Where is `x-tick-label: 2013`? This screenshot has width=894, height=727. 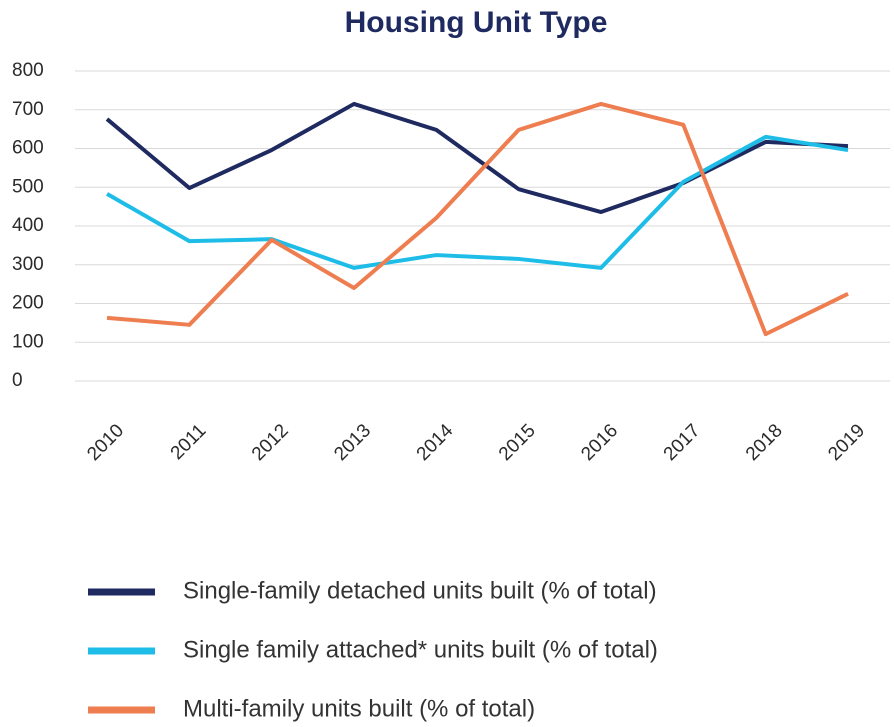
x-tick-label: 2013 is located at coordinates (352, 442).